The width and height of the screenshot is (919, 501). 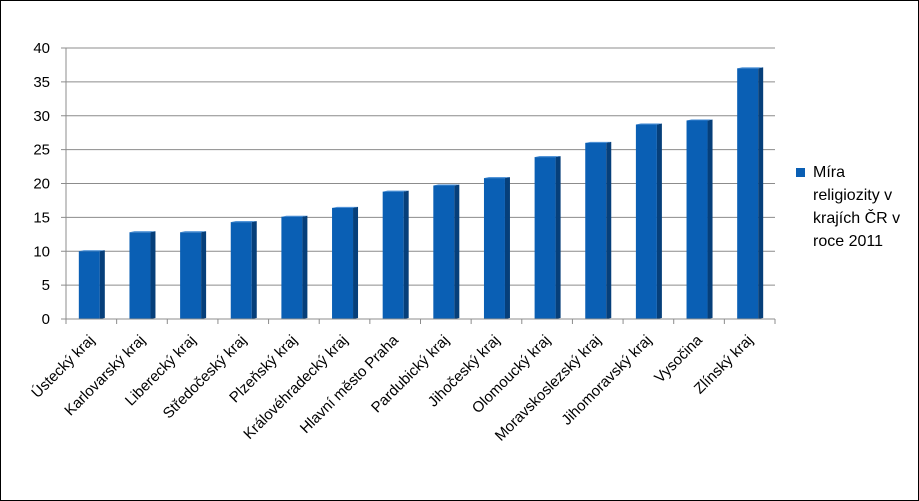 What do you see at coordinates (41, 48) in the screenshot?
I see `y-tick-label: 40` at bounding box center [41, 48].